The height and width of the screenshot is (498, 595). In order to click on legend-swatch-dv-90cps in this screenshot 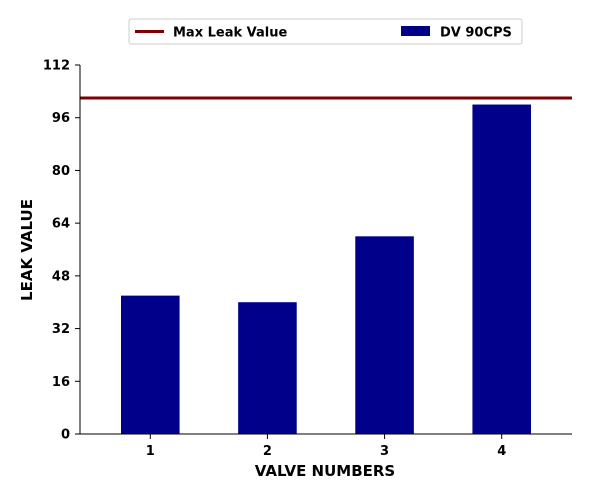, I will do `click(415, 31)`.